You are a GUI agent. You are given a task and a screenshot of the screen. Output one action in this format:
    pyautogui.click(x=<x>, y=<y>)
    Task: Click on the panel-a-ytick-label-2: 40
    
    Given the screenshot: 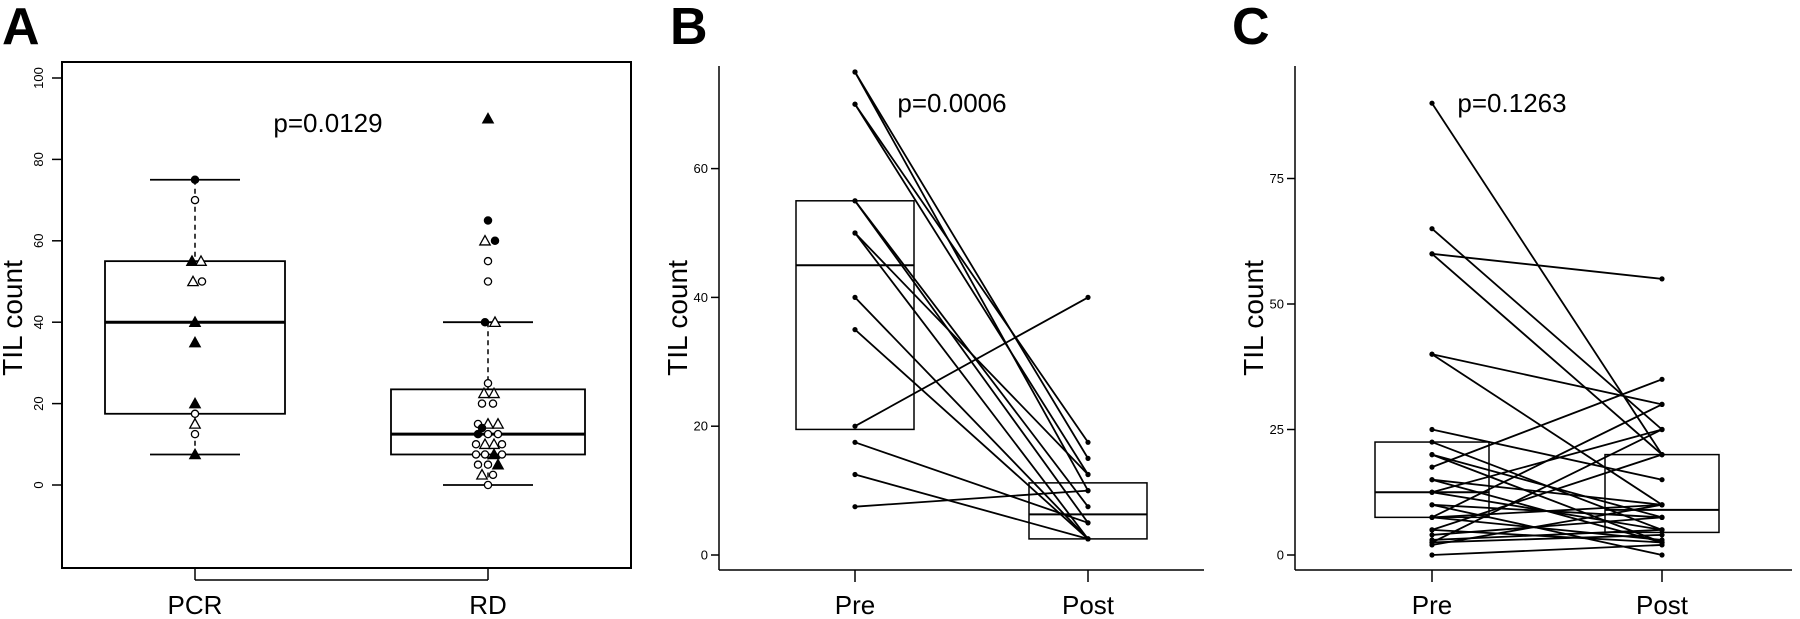 What is the action you would take?
    pyautogui.click(x=38, y=322)
    